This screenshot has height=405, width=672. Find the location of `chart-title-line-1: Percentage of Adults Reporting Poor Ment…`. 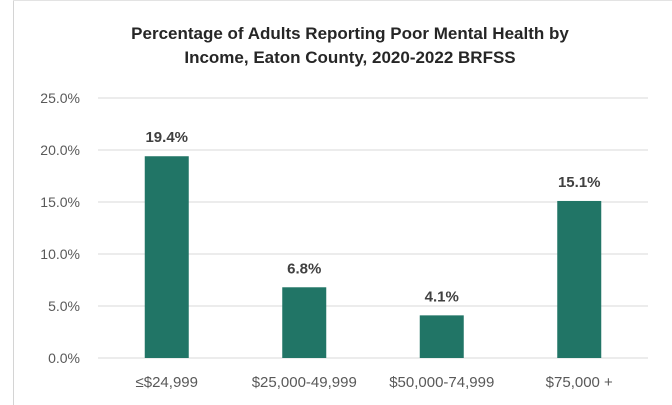

chart-title-line-1: Percentage of Adults Reporting Poor Ment… is located at coordinates (350, 33).